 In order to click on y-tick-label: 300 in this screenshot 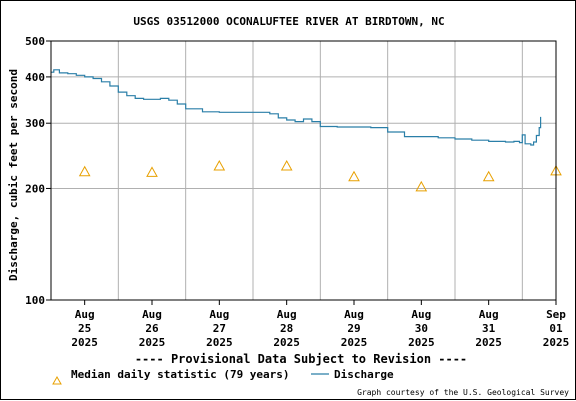, I will do `click(35, 123)`.